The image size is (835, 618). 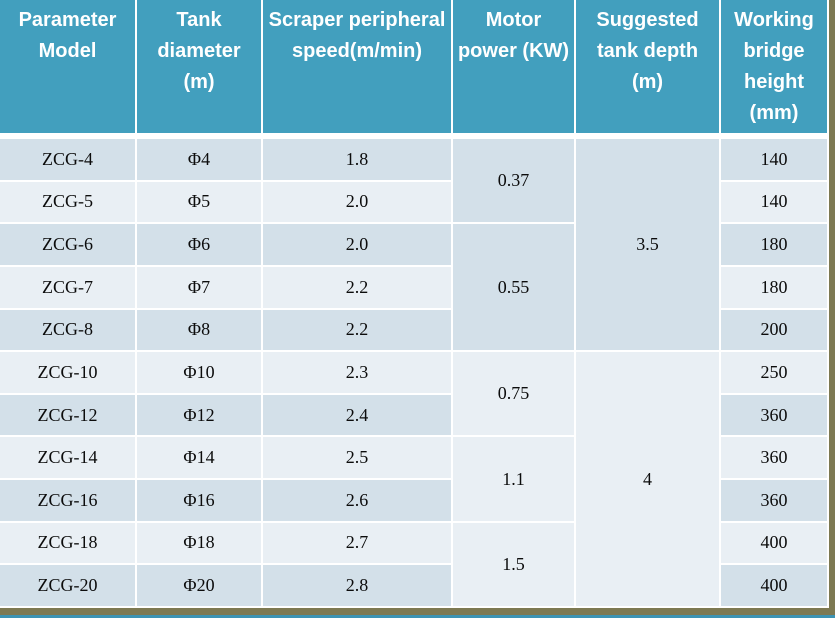 What do you see at coordinates (200, 501) in the screenshot?
I see `cell-diameter: Φ16` at bounding box center [200, 501].